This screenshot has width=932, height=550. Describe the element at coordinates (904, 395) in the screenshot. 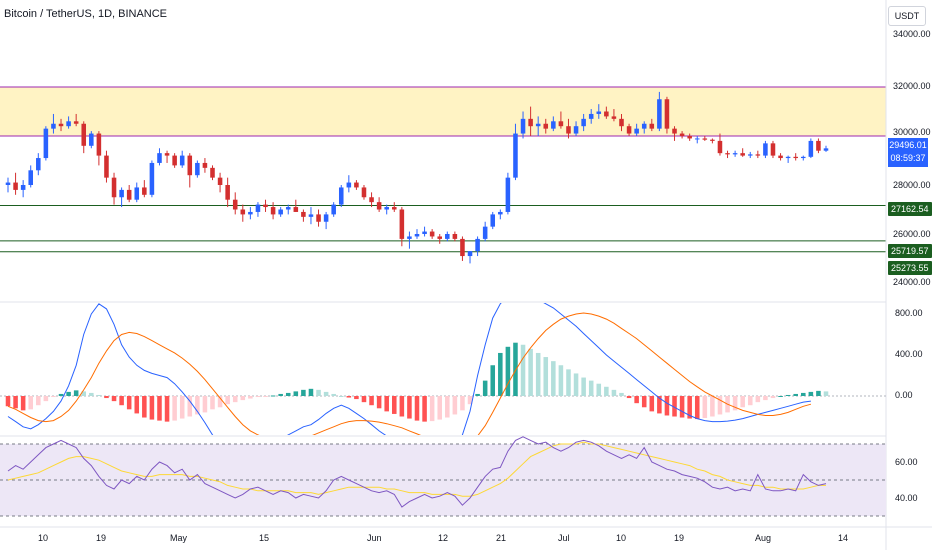

I see `macd-axis-label: 0.00` at that location.